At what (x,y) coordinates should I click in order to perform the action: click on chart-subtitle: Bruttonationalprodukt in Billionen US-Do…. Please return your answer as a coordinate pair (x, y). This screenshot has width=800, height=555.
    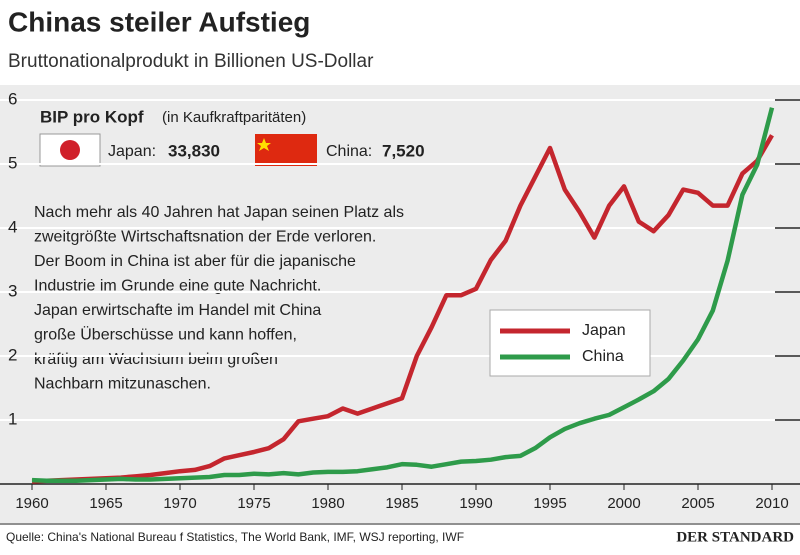
    Looking at the image, I should click on (191, 61).